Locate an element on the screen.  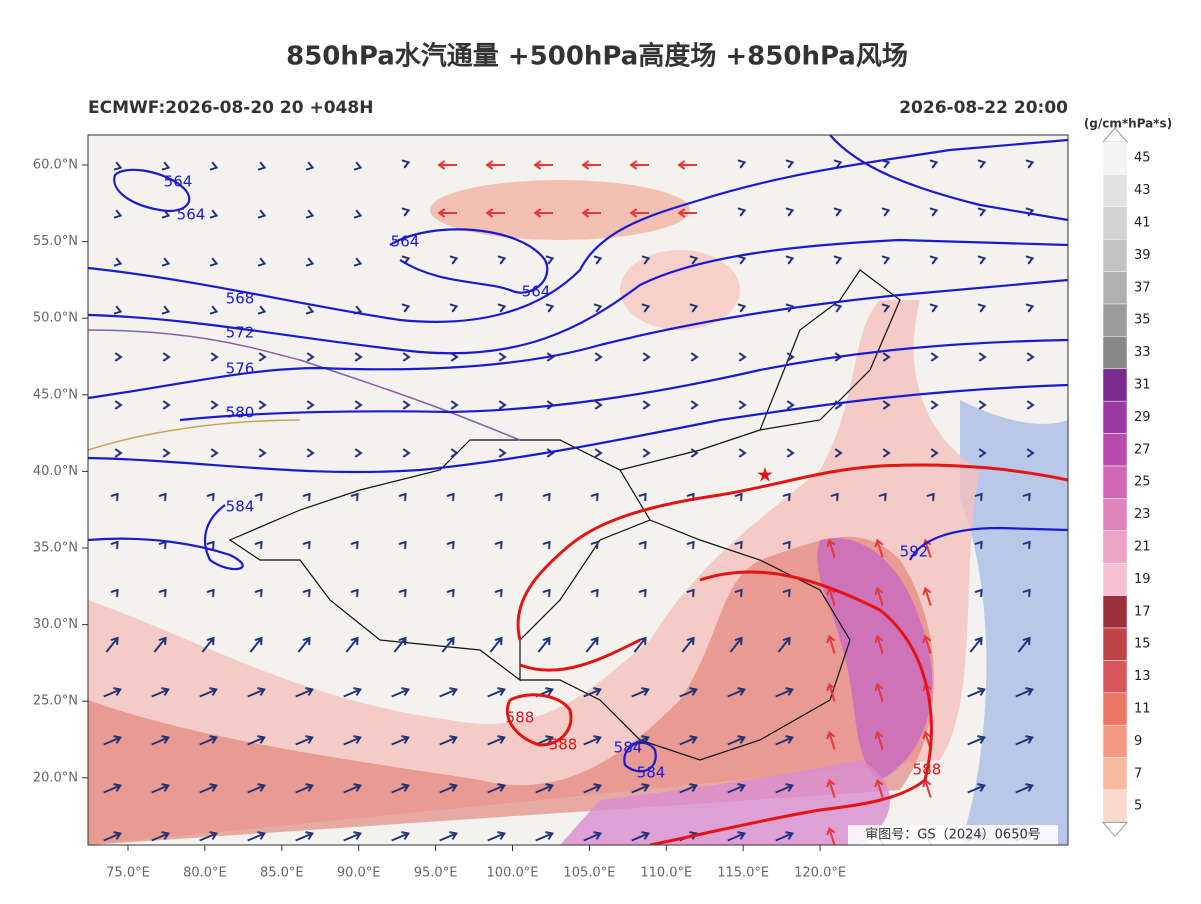
colorbar-label: 13 is located at coordinates (1142, 676).